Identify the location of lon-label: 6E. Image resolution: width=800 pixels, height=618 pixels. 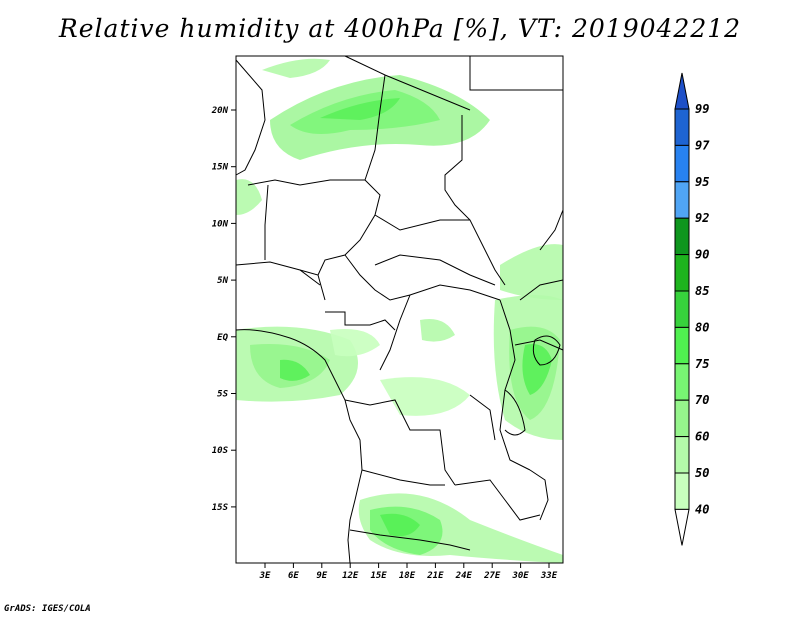
(293, 576).